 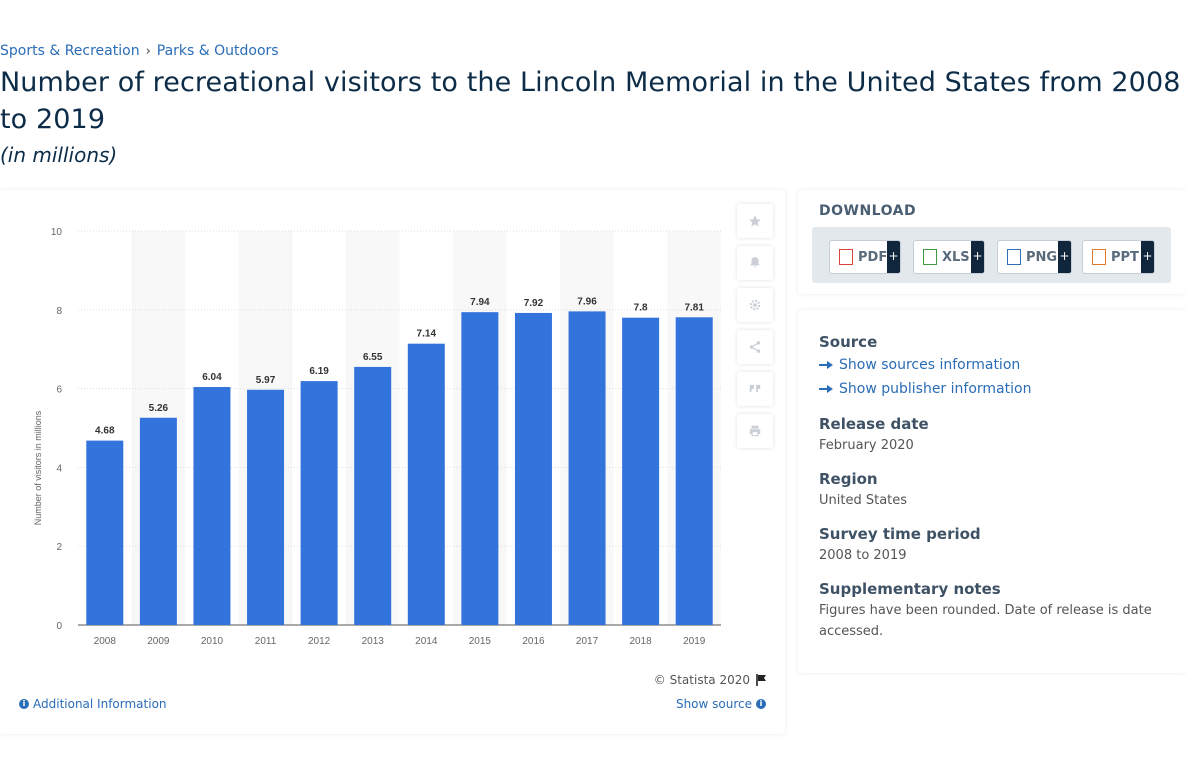 I want to click on y-tick-label: 6, so click(x=59, y=390).